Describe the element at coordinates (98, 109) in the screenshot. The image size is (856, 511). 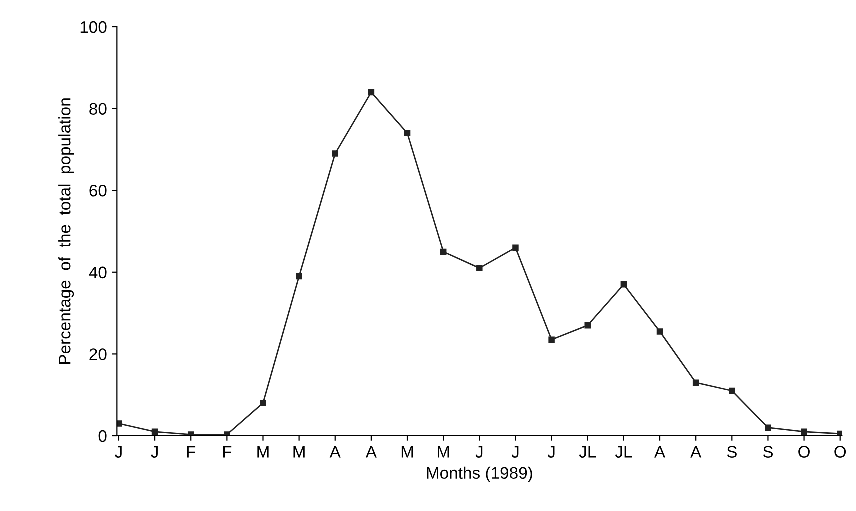
I see `y-tick-label: 80` at that location.